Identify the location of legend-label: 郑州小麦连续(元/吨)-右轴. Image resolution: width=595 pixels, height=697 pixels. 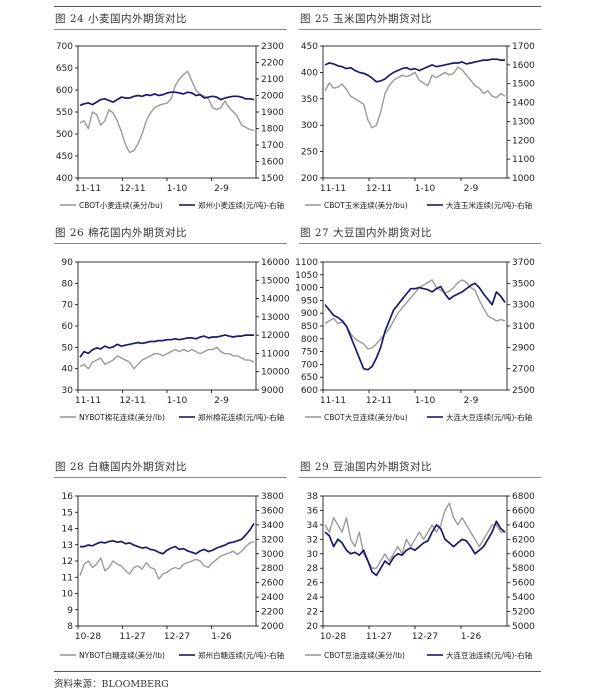
(241, 205).